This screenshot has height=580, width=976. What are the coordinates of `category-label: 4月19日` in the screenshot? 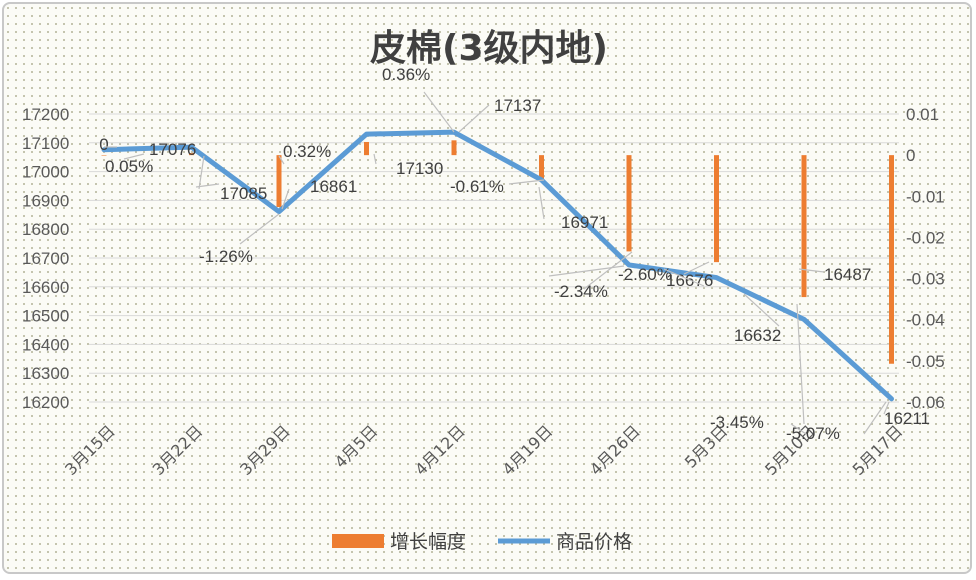 It's located at (528, 450).